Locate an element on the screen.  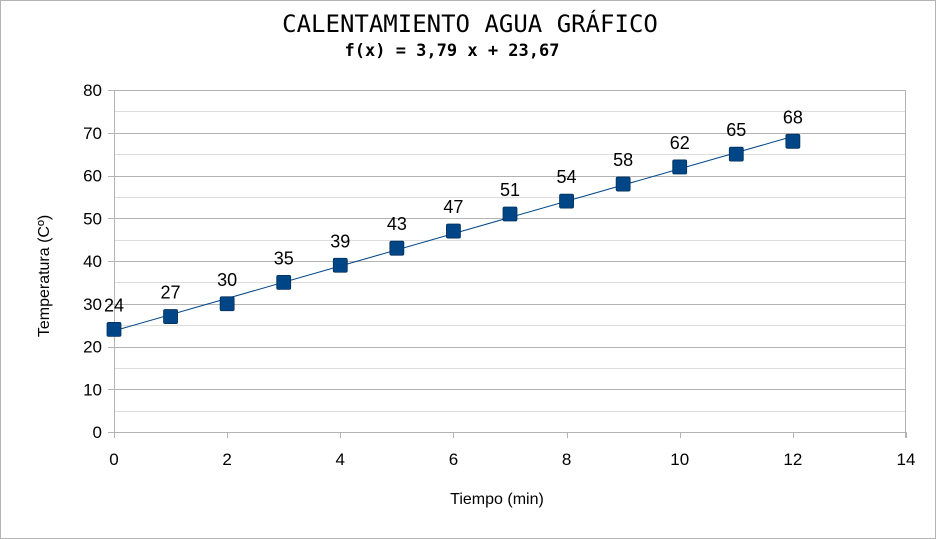
data-label: 39 is located at coordinates (340, 241).